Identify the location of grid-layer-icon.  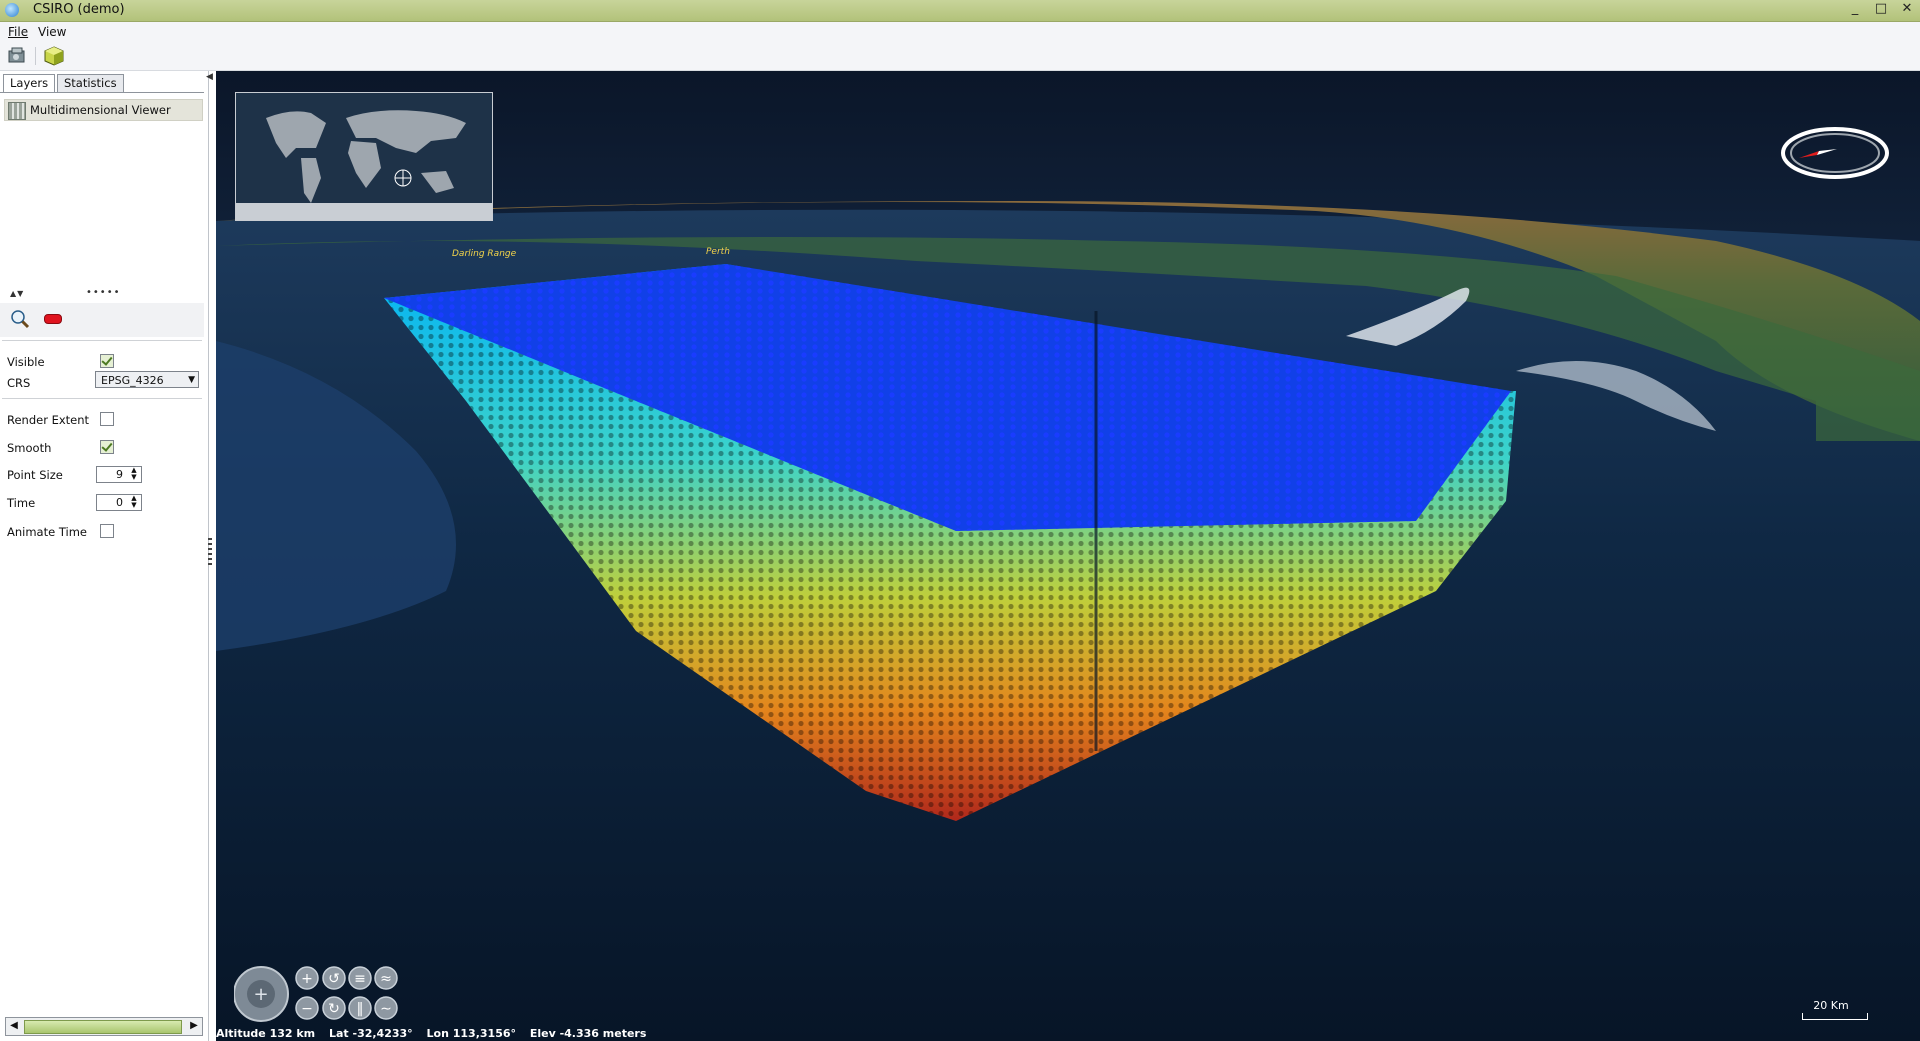
(17, 111).